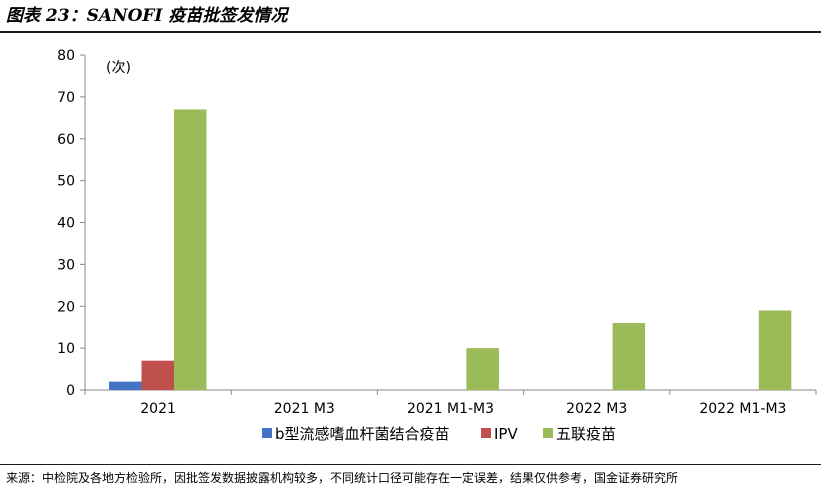 Image resolution: width=821 pixels, height=497 pixels. What do you see at coordinates (147, 16) in the screenshot?
I see `chart-title: 图表 23：SANOFI 疫苗批签发情况` at bounding box center [147, 16].